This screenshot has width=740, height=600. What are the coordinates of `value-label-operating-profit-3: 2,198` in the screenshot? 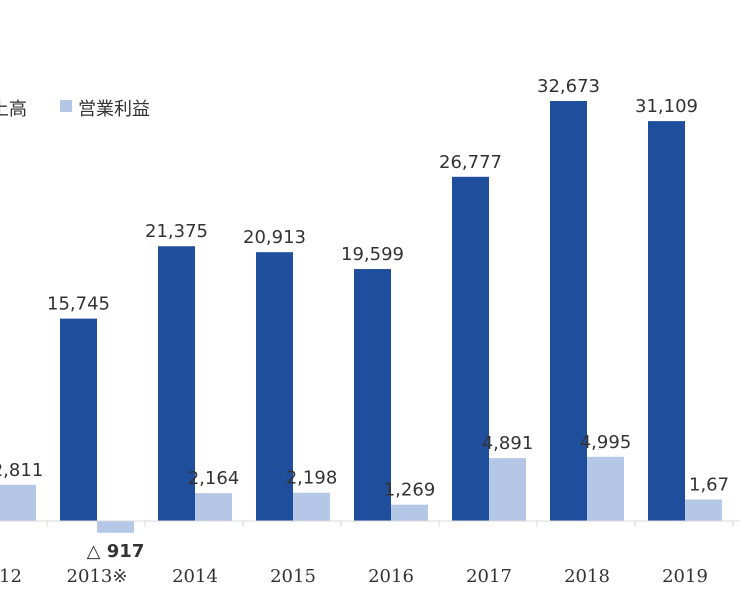 It's located at (312, 478).